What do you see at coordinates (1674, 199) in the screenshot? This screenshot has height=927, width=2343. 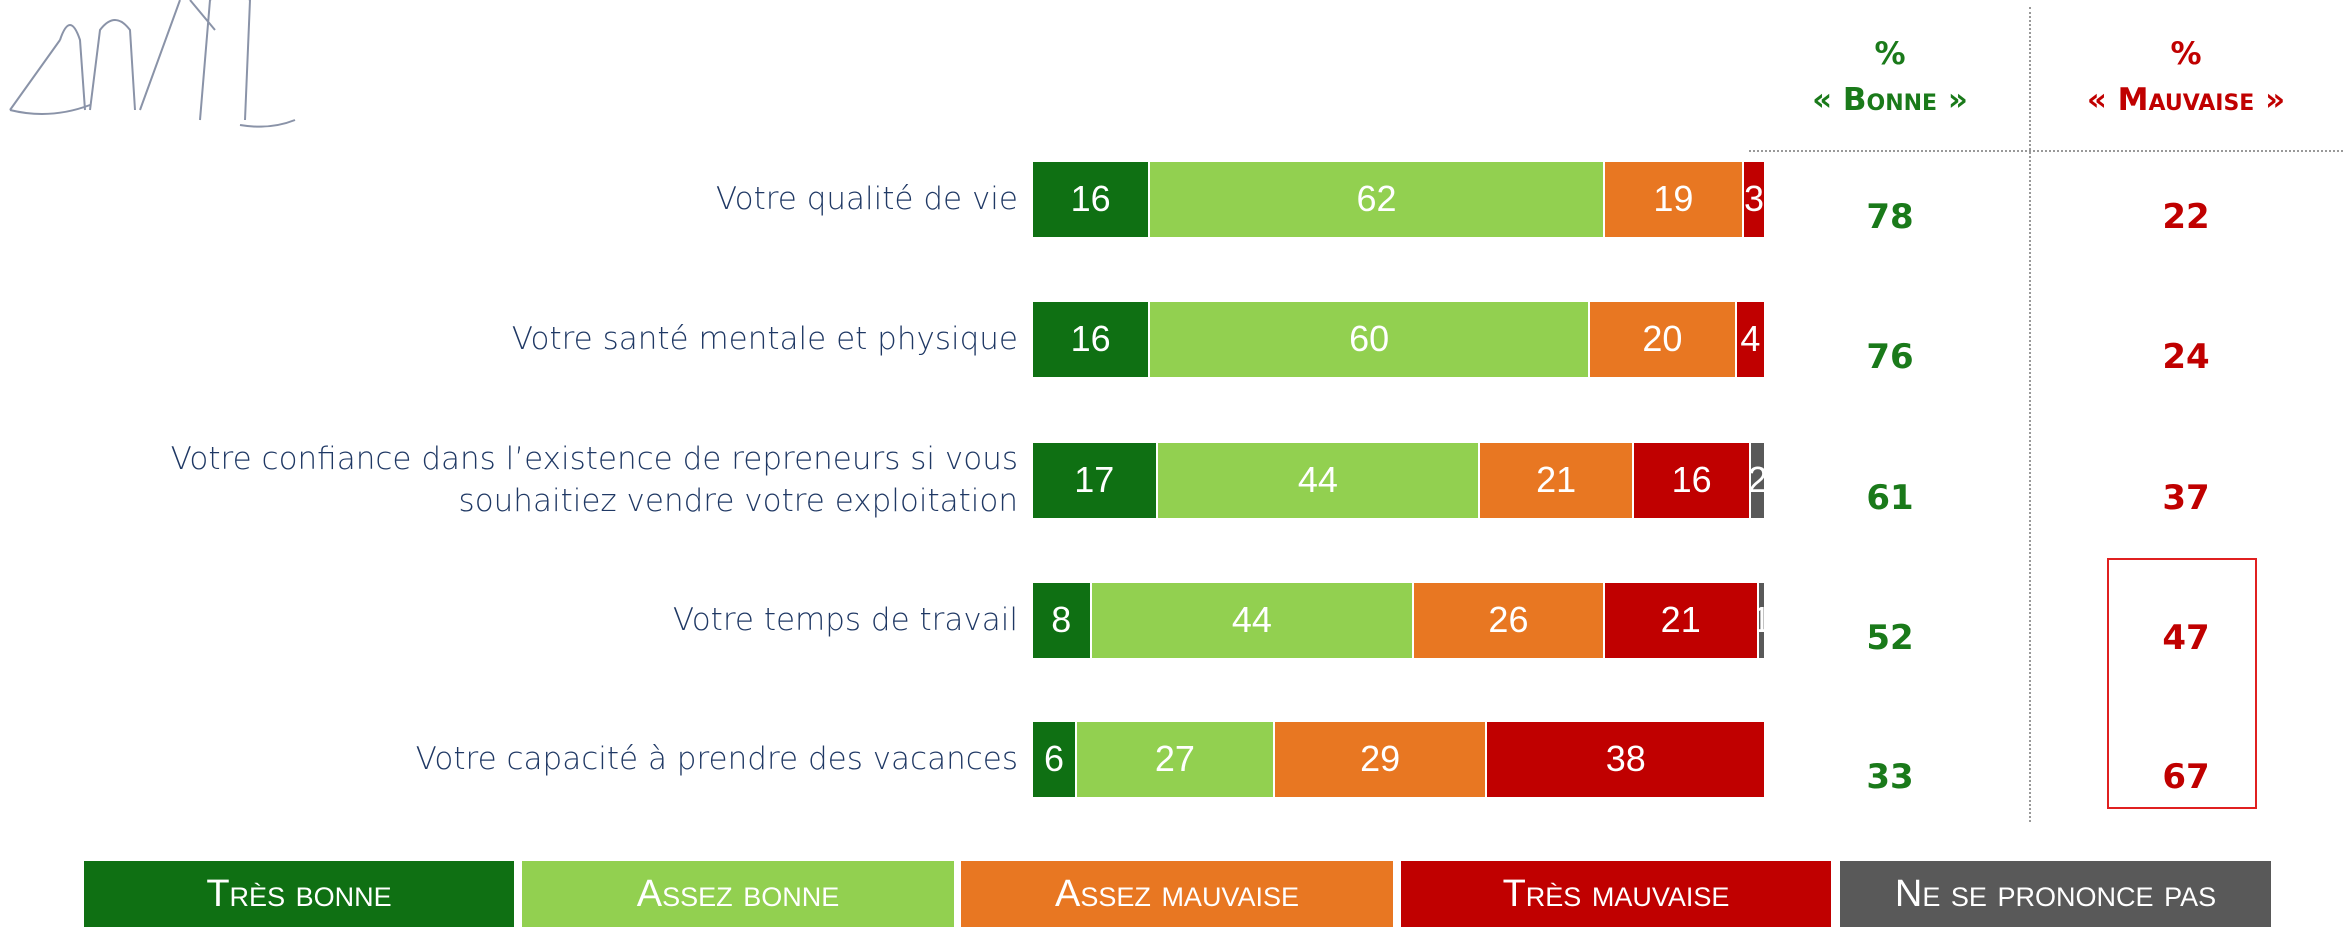 I see `bar-segment: 19` at bounding box center [1674, 199].